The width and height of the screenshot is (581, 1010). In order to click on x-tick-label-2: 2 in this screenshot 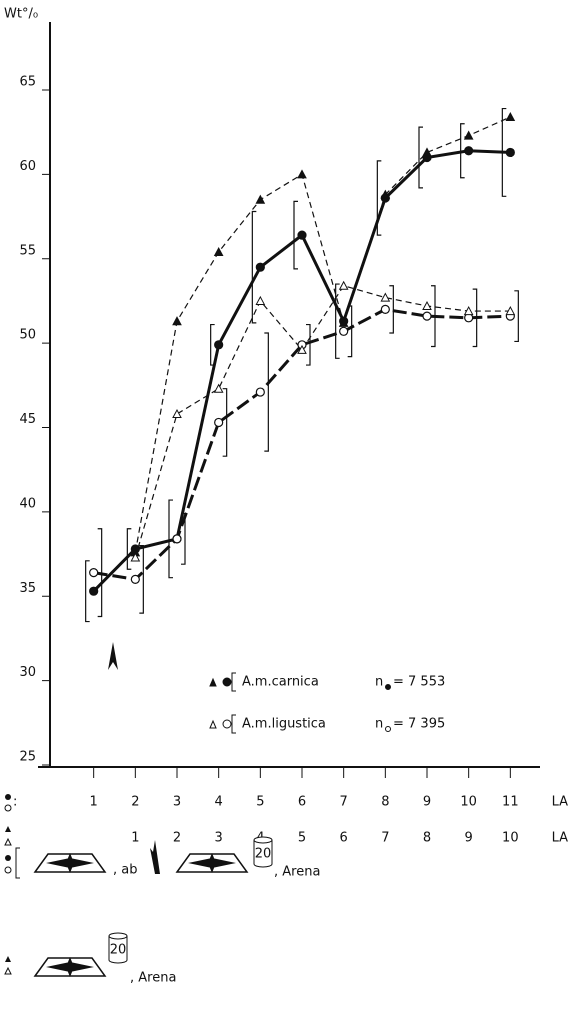, I will do `click(177, 838)`.